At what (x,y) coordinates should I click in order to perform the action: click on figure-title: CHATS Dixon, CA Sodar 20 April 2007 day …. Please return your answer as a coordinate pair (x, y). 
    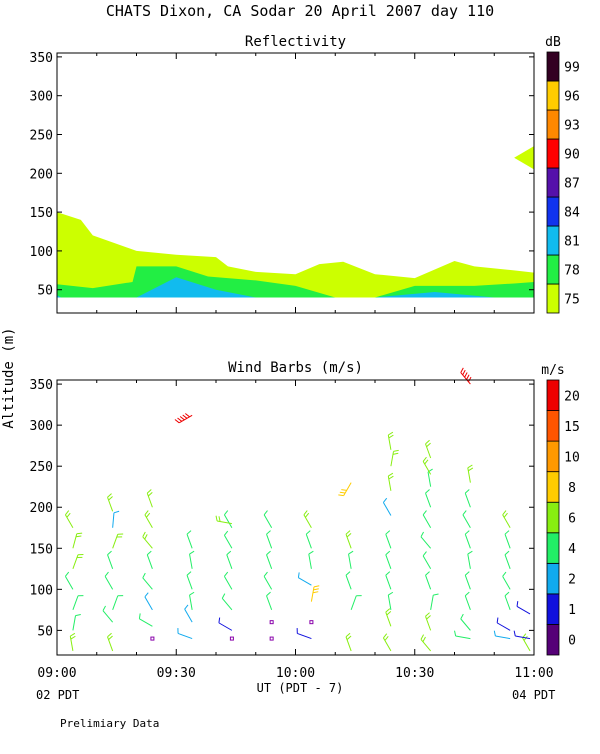
    Looking at the image, I should click on (300, 11).